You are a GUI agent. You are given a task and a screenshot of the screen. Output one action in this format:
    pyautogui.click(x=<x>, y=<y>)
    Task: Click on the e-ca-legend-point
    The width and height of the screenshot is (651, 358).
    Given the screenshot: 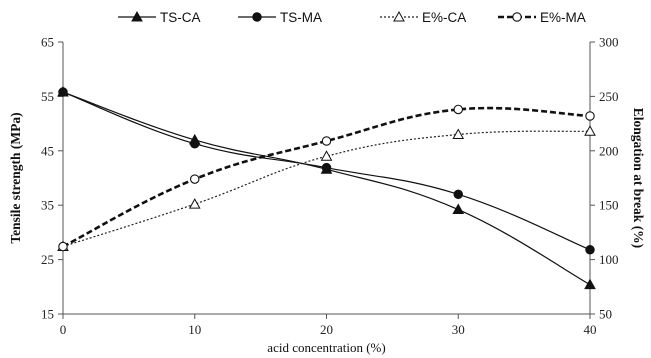 What is the action you would take?
    pyautogui.click(x=399, y=16)
    